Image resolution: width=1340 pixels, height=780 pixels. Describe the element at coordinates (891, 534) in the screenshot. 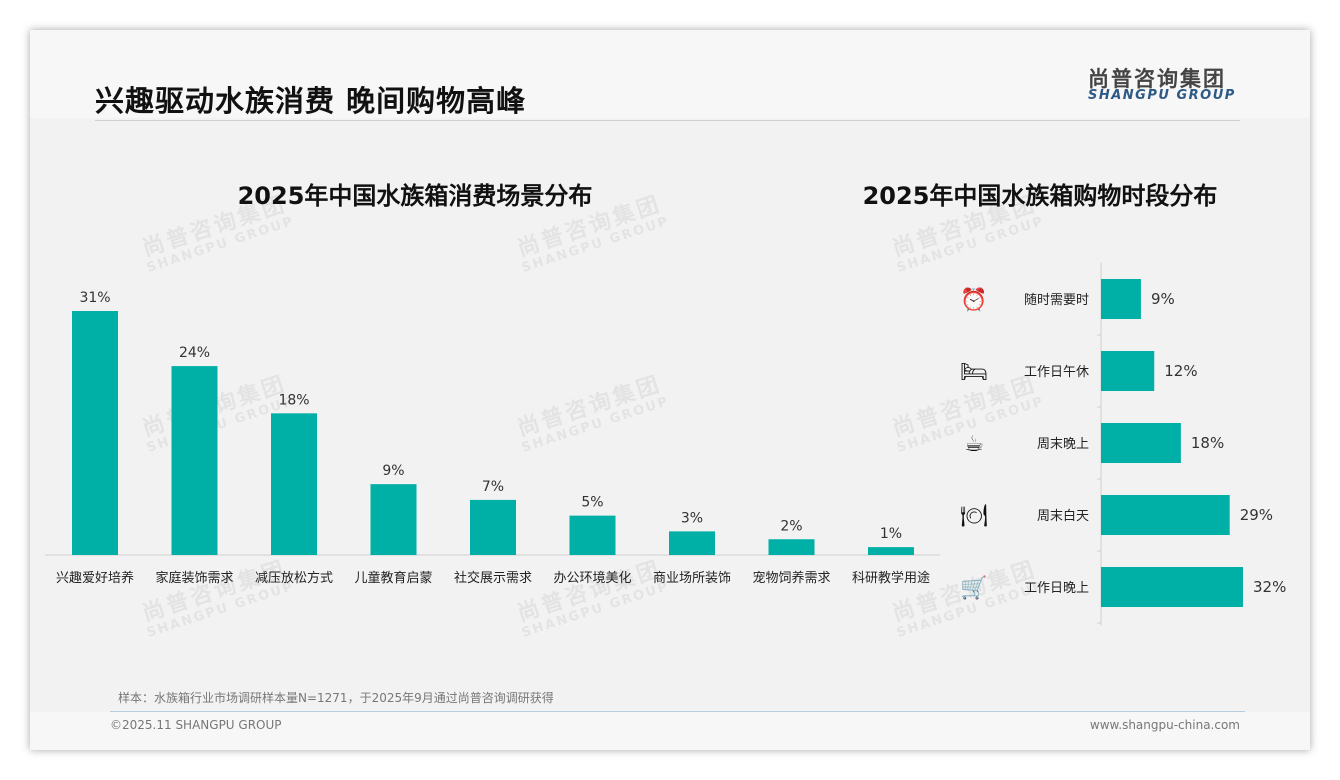

I see `data-label: 1%` at that location.